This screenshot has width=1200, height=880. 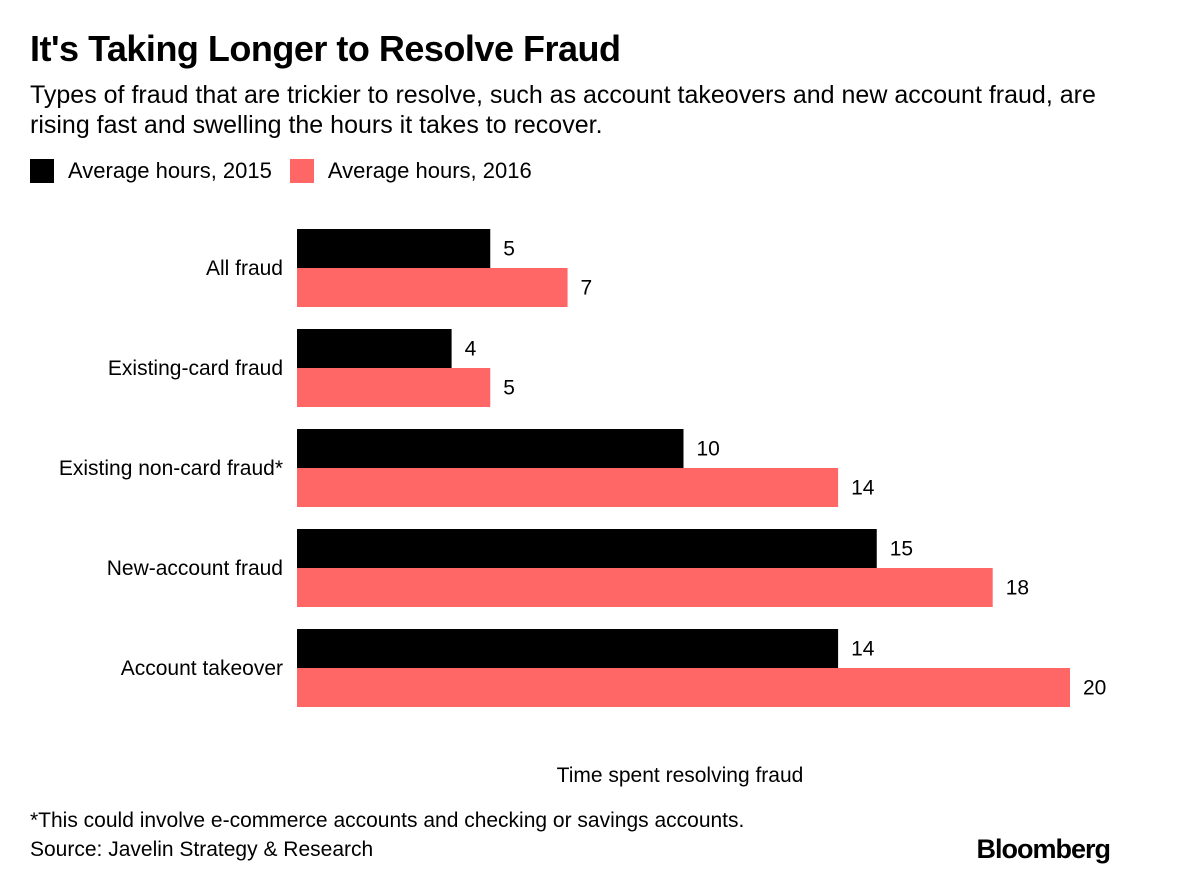 I want to click on bar-new-account-fraud-2015, so click(x=587, y=548).